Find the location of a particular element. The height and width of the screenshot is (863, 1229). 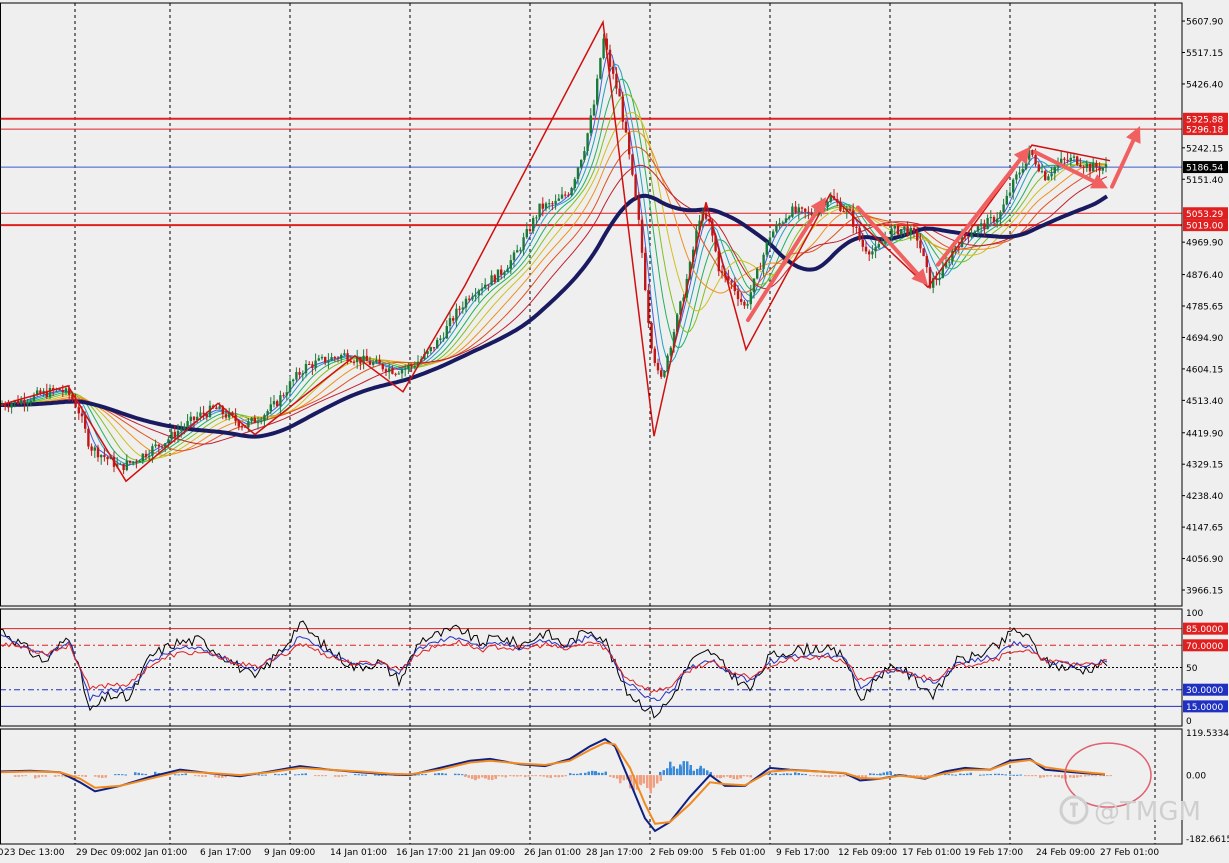

rsi-scale-label: 0 is located at coordinates (1189, 722).